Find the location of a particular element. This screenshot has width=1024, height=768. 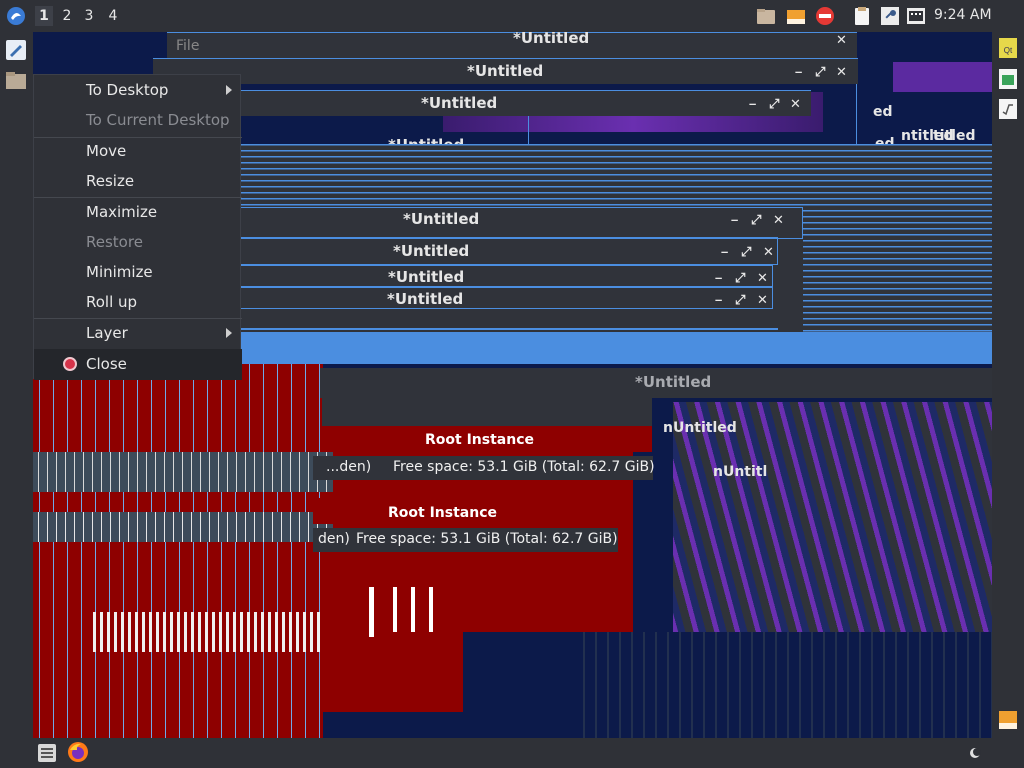

file-menu-fragment: File is located at coordinates (188, 46).